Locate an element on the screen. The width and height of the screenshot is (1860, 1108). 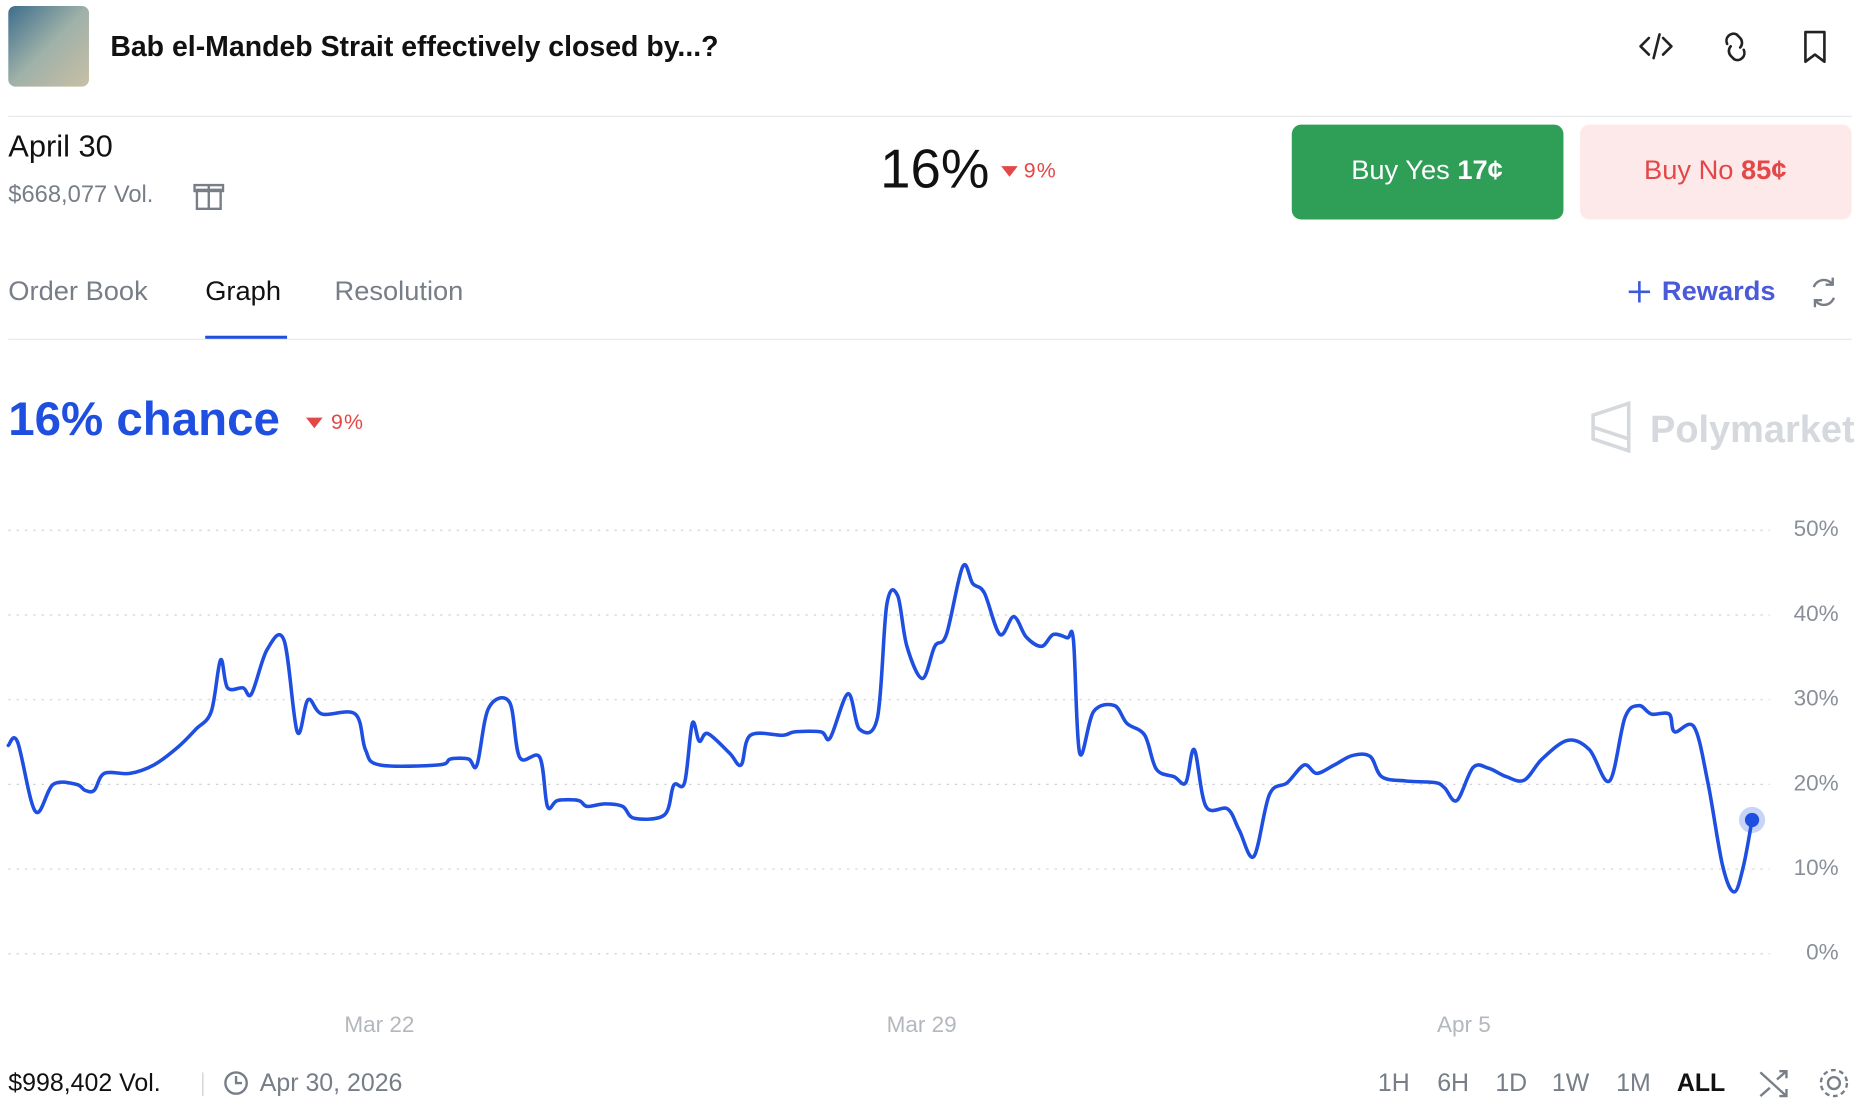
y-tick-label: 20% is located at coordinates (1816, 782).